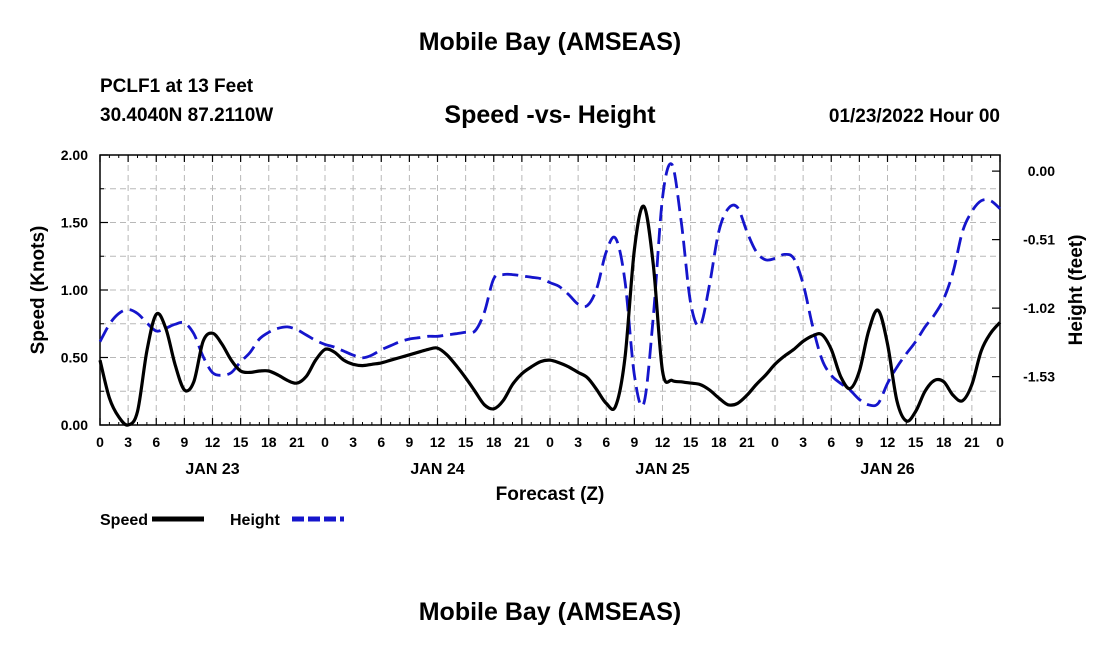  Describe the element at coordinates (74, 155) in the screenshot. I see `y-tick-label: 2.00` at that location.